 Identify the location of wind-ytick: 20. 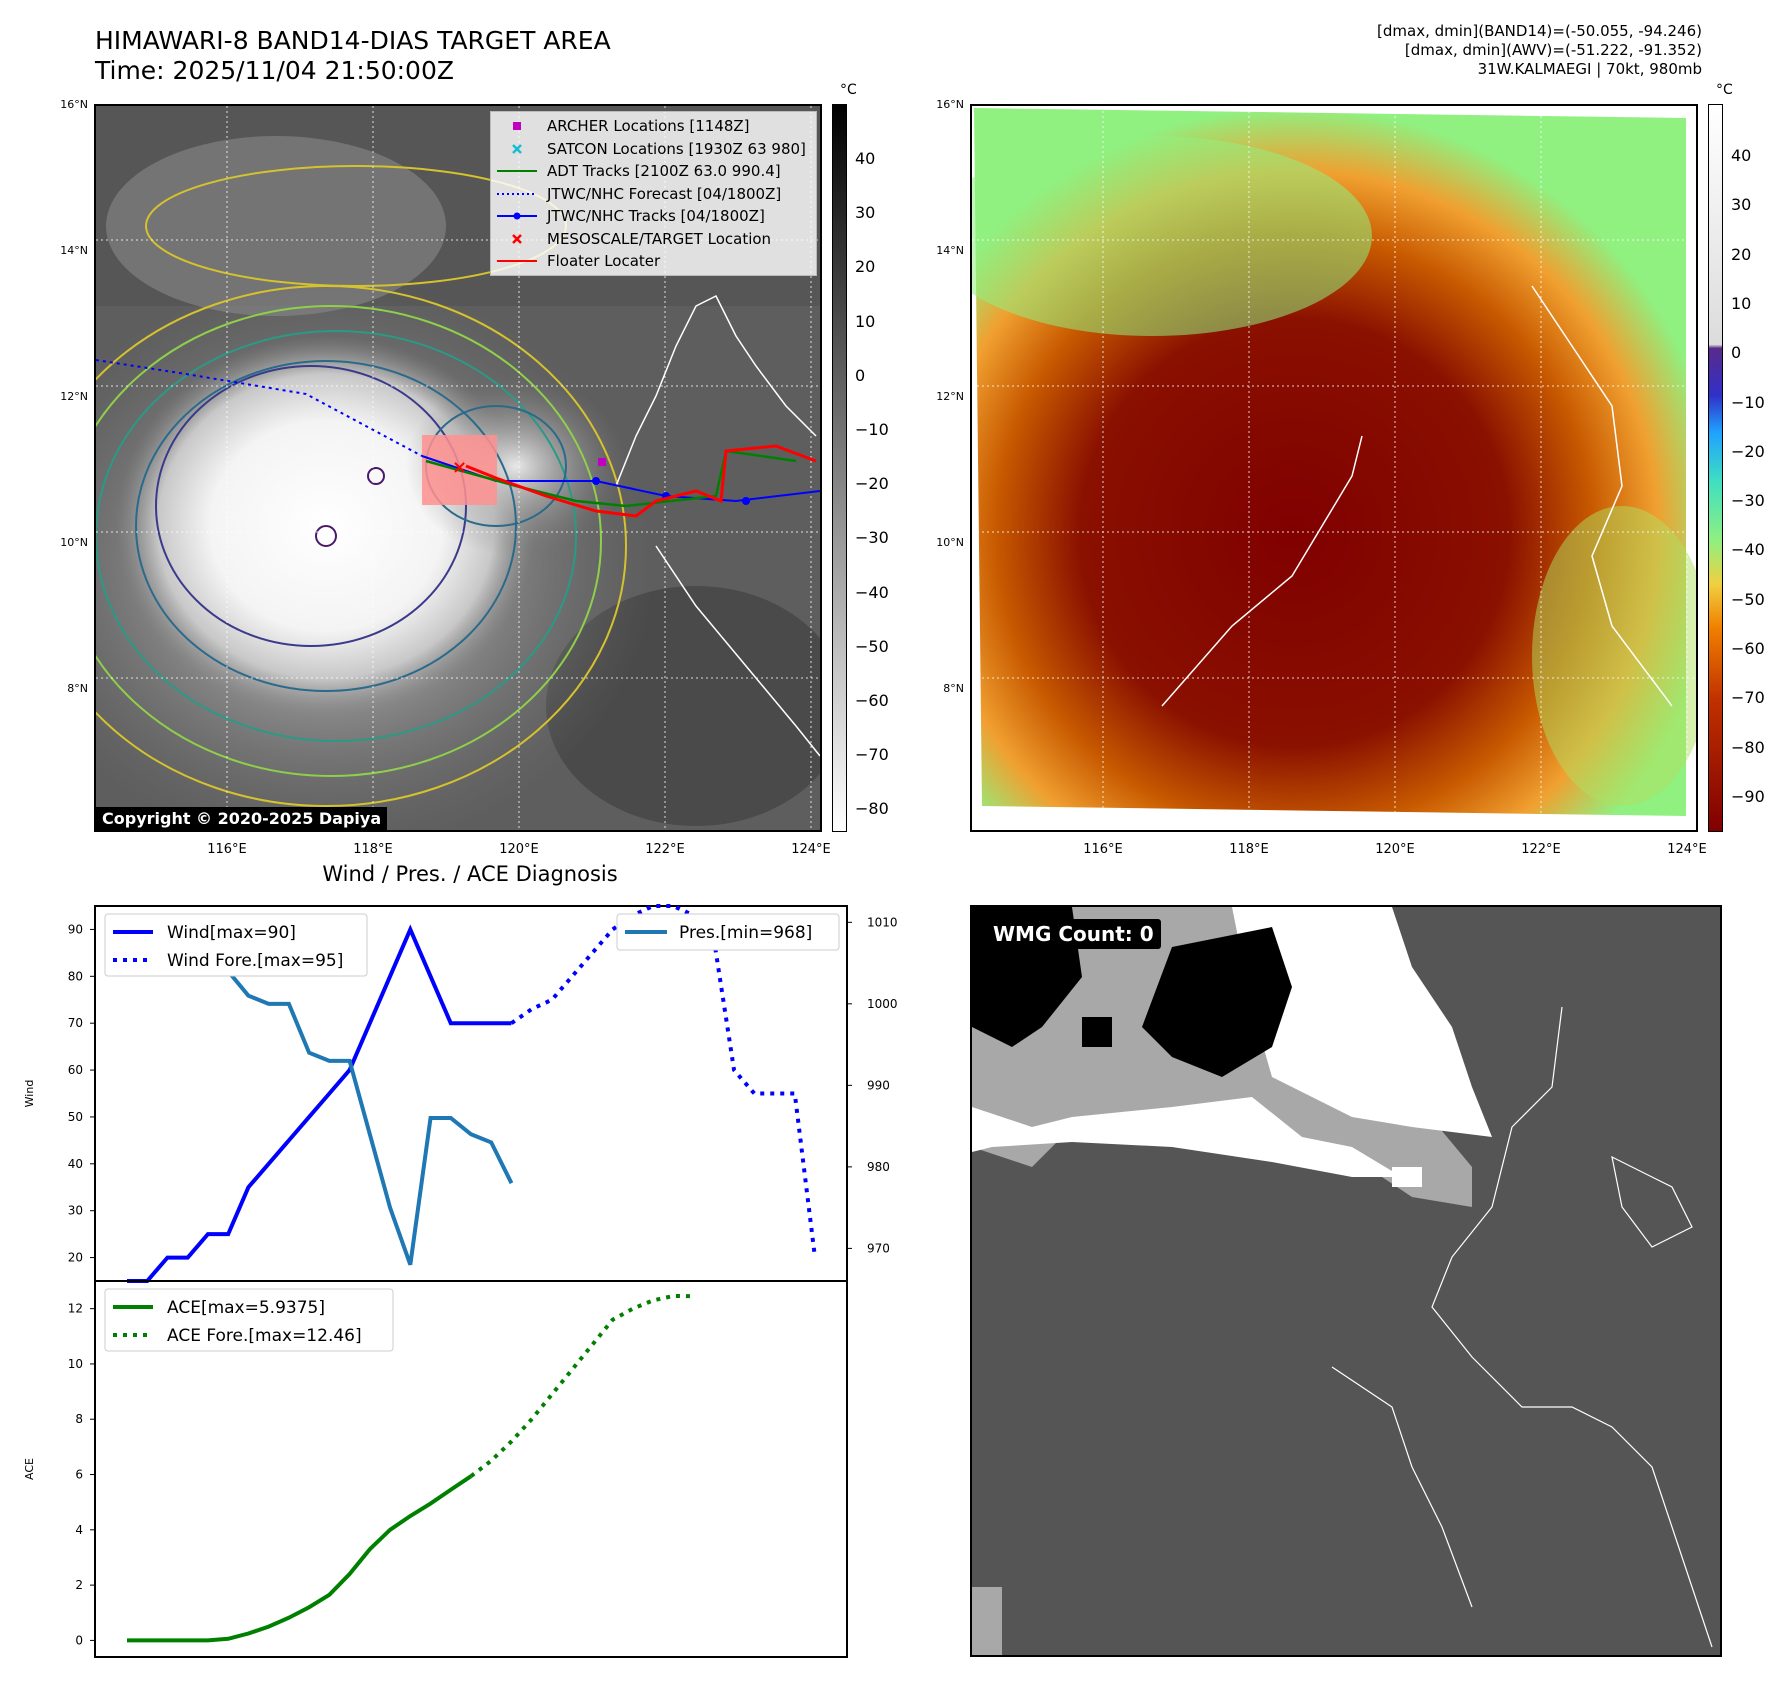
(75, 1258).